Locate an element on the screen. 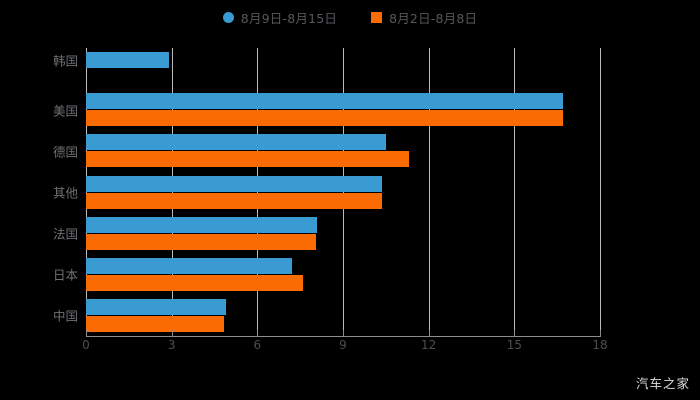 The image size is (700, 400). watermark-label: 汽车之家 is located at coordinates (662, 383).